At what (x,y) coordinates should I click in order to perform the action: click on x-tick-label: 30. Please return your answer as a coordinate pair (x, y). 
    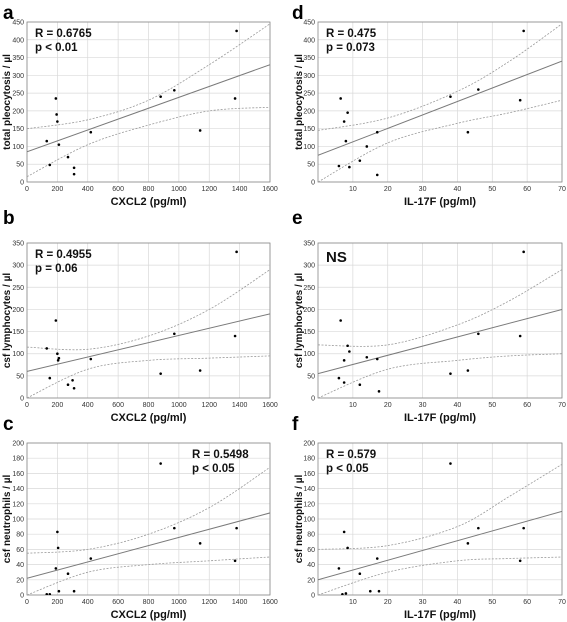
    Looking at the image, I should click on (423, 602).